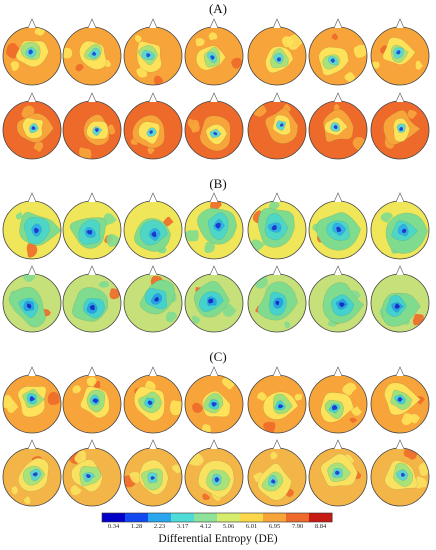 The height and width of the screenshot is (550, 436). What do you see at coordinates (277, 400) in the screenshot?
I see `head-map-p3-r1-c5` at bounding box center [277, 400].